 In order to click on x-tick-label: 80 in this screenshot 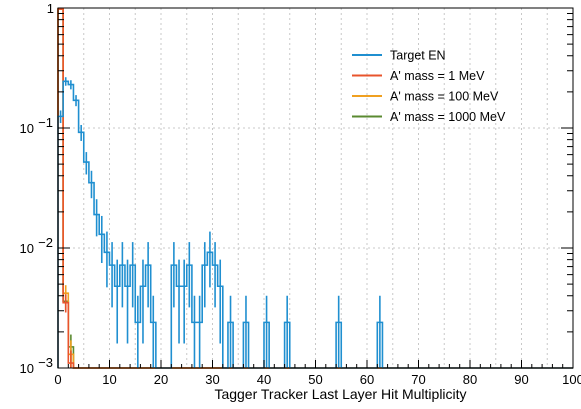, I will do `click(470, 379)`.